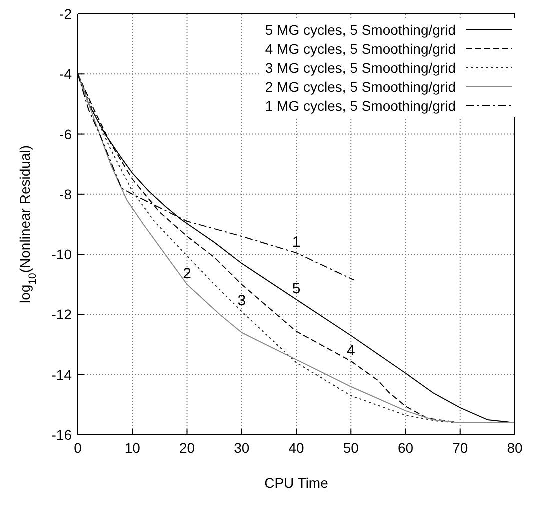  Describe the element at coordinates (66, 134) in the screenshot. I see `y-tick-label: -6` at that location.